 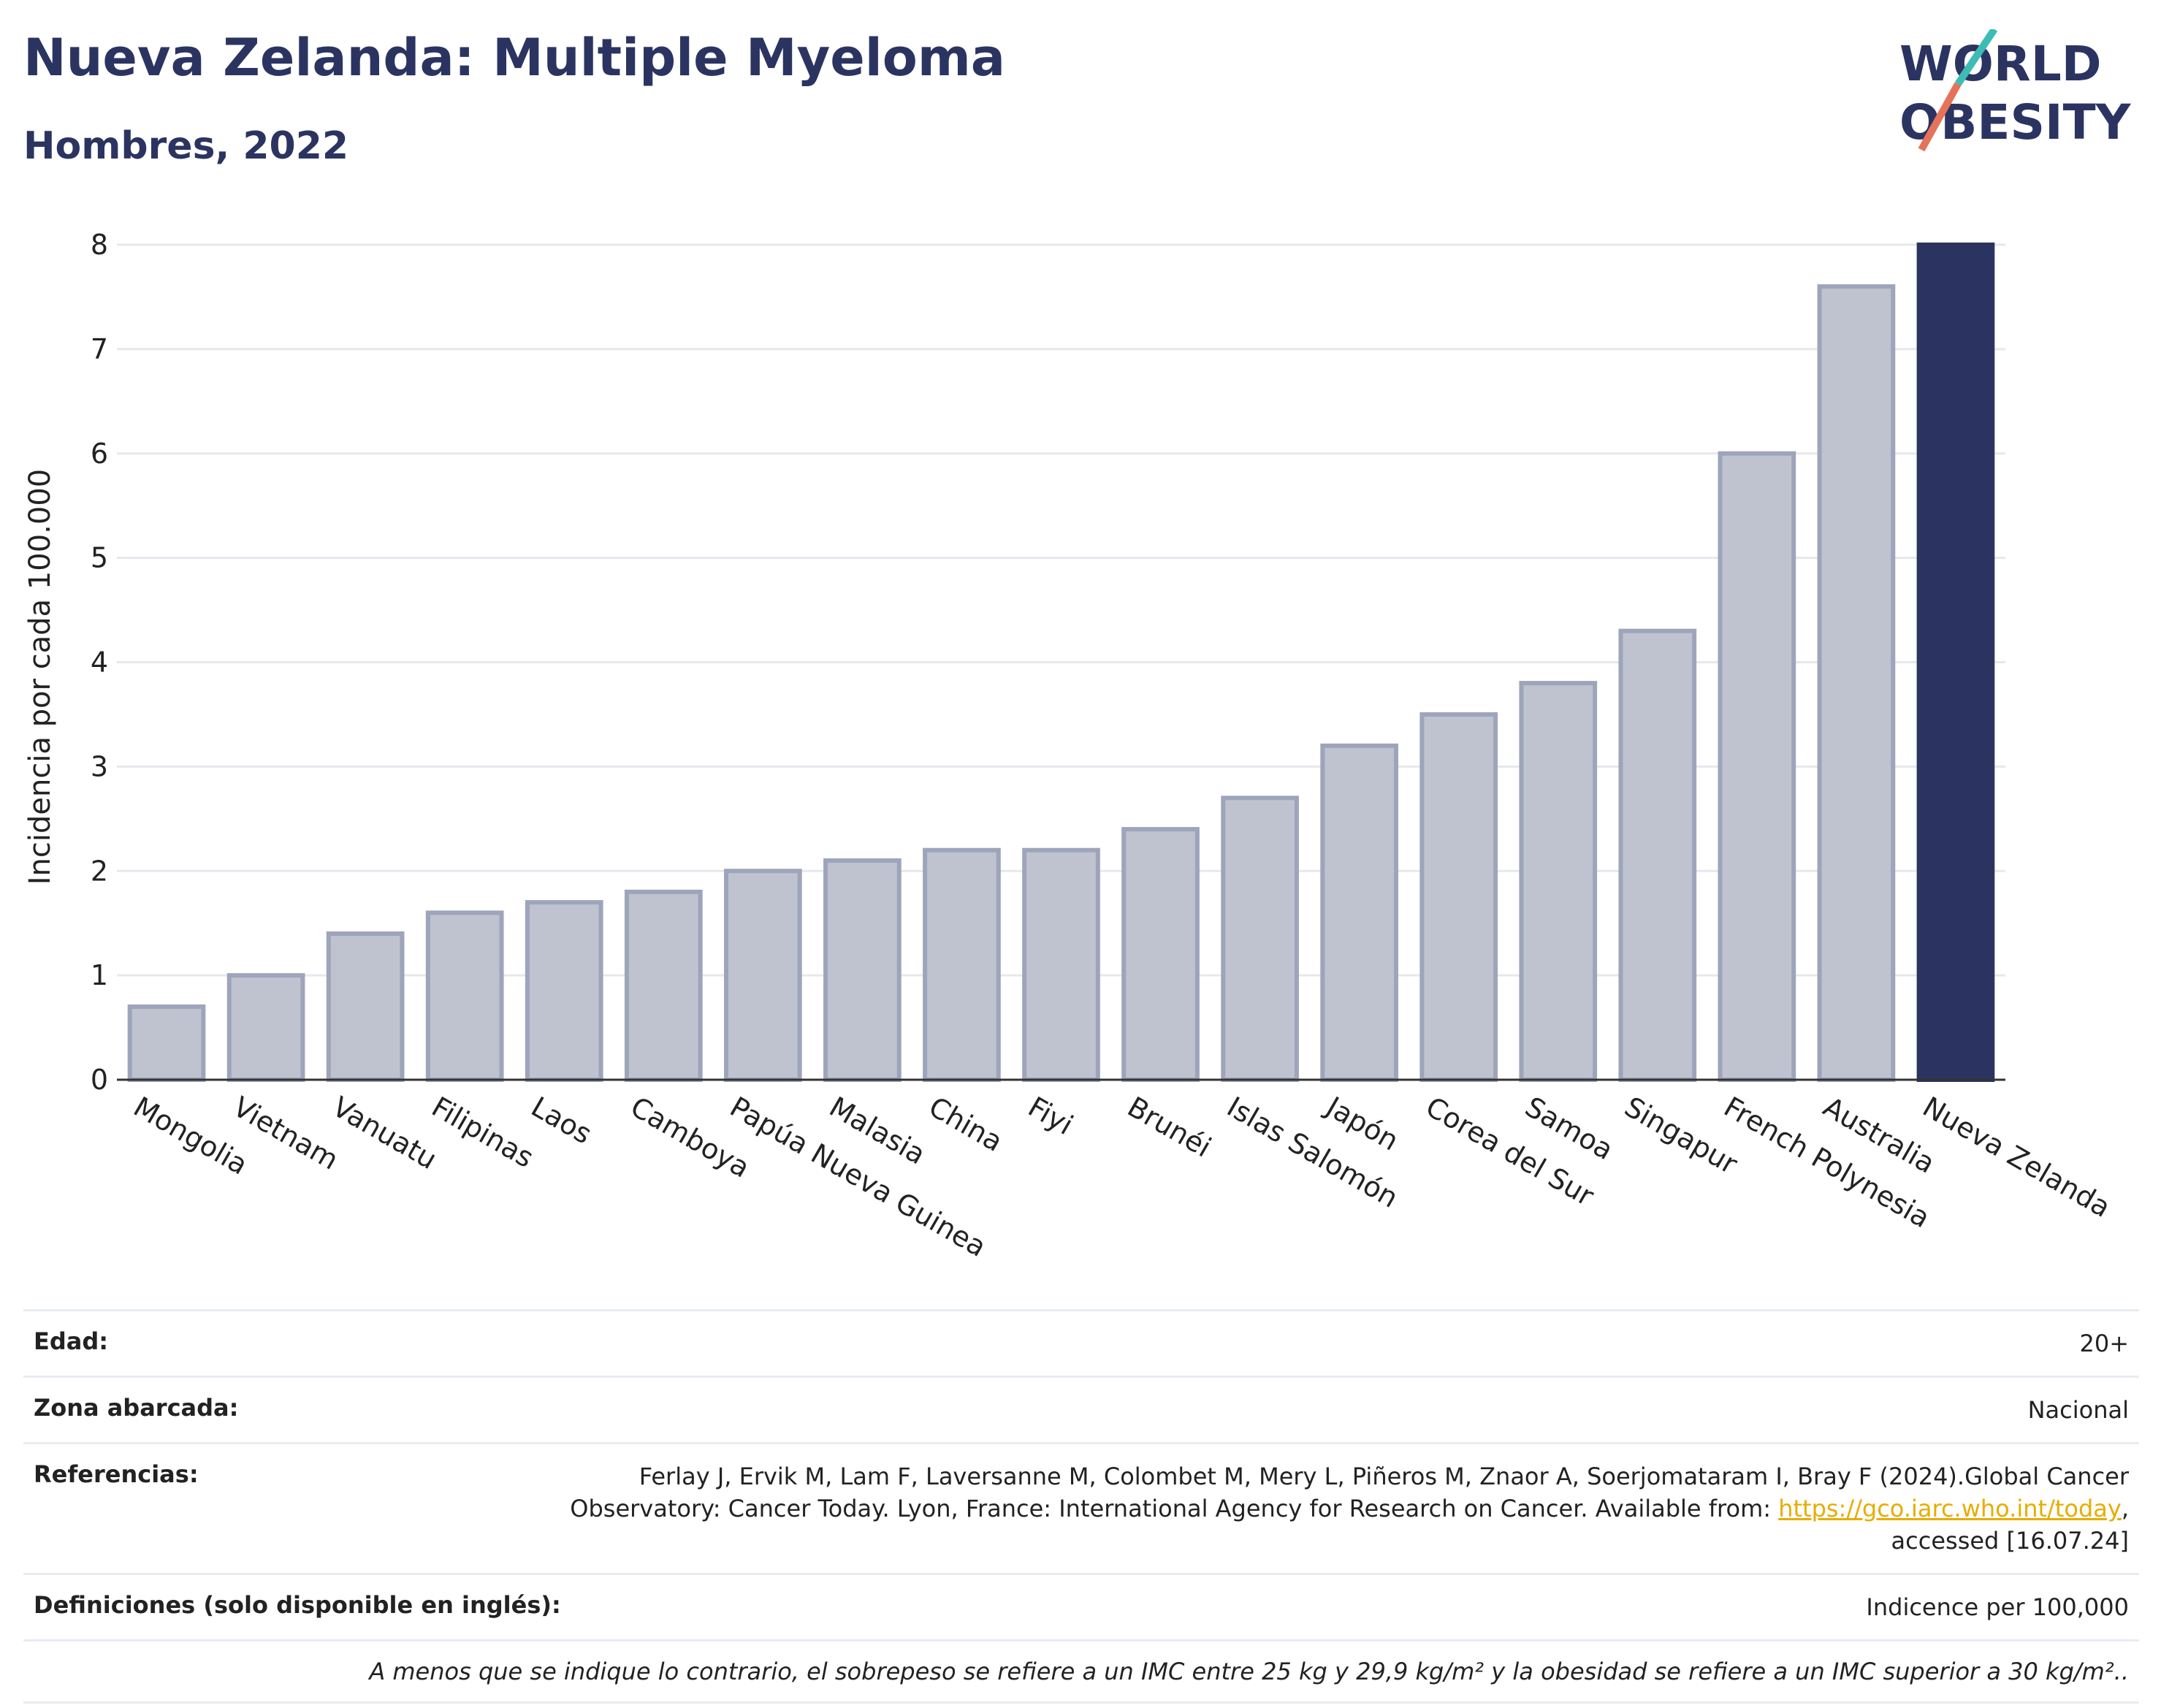 I want to click on bar-corea-del-sur, so click(x=1459, y=897).